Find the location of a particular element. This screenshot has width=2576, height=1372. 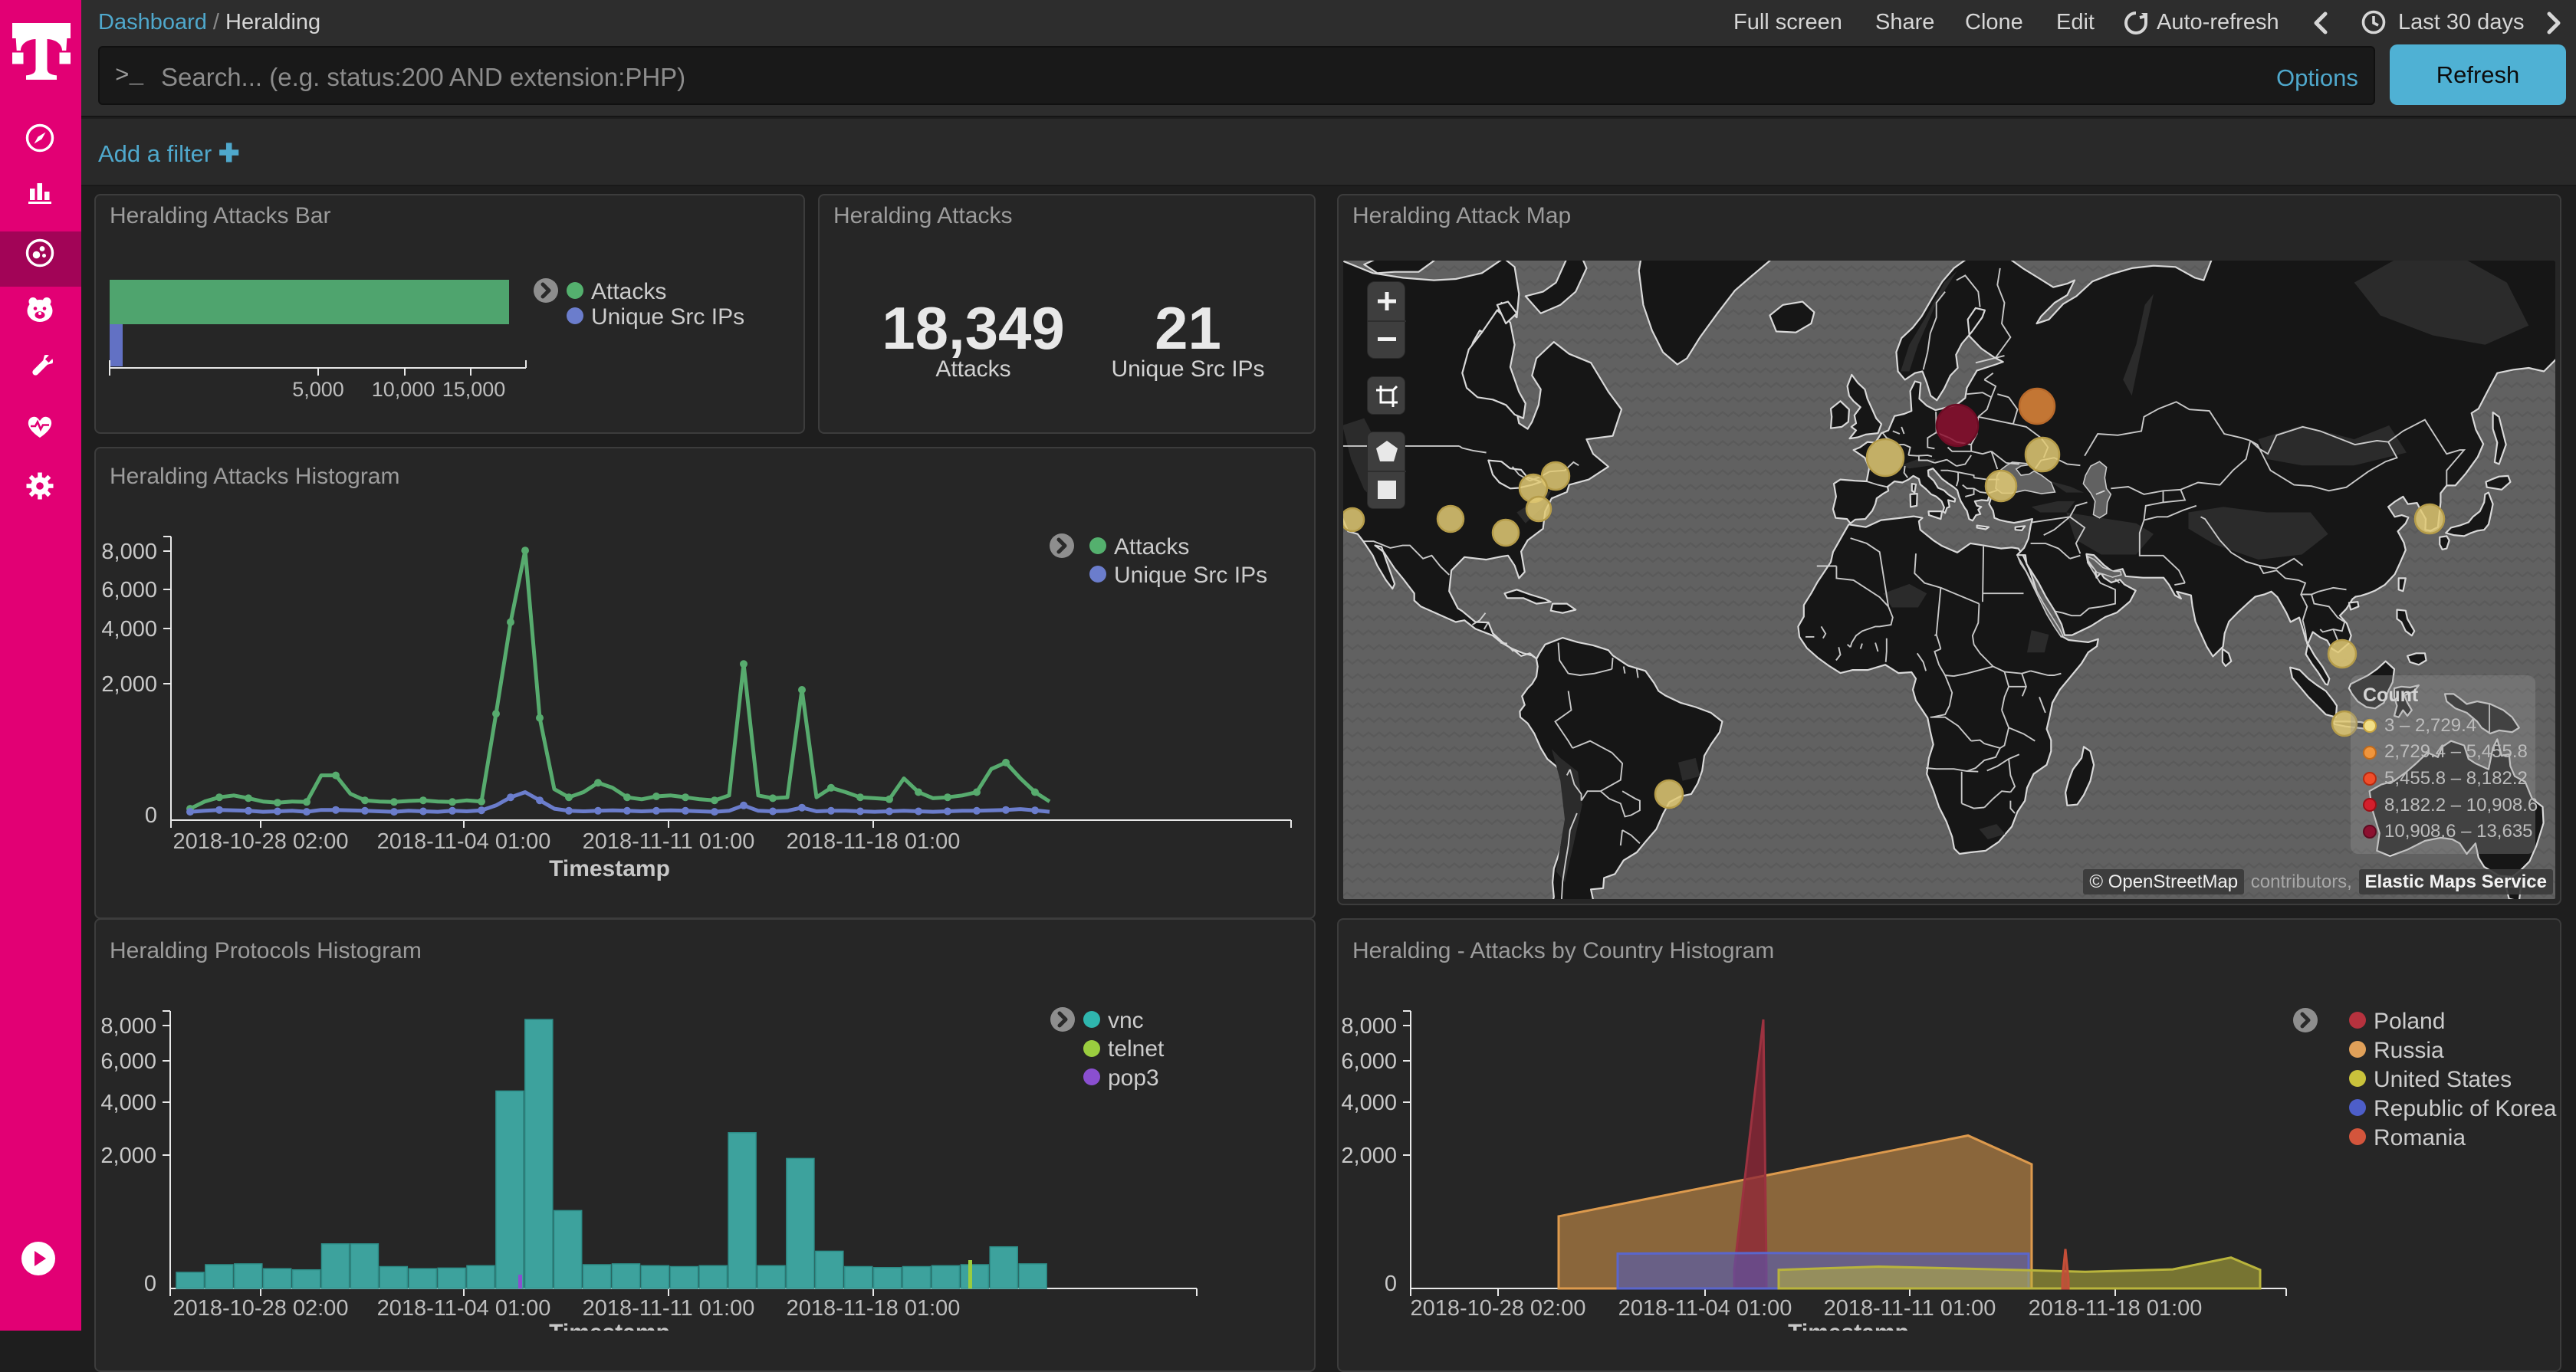

svg-text: 15,000 is located at coordinates (474, 389).